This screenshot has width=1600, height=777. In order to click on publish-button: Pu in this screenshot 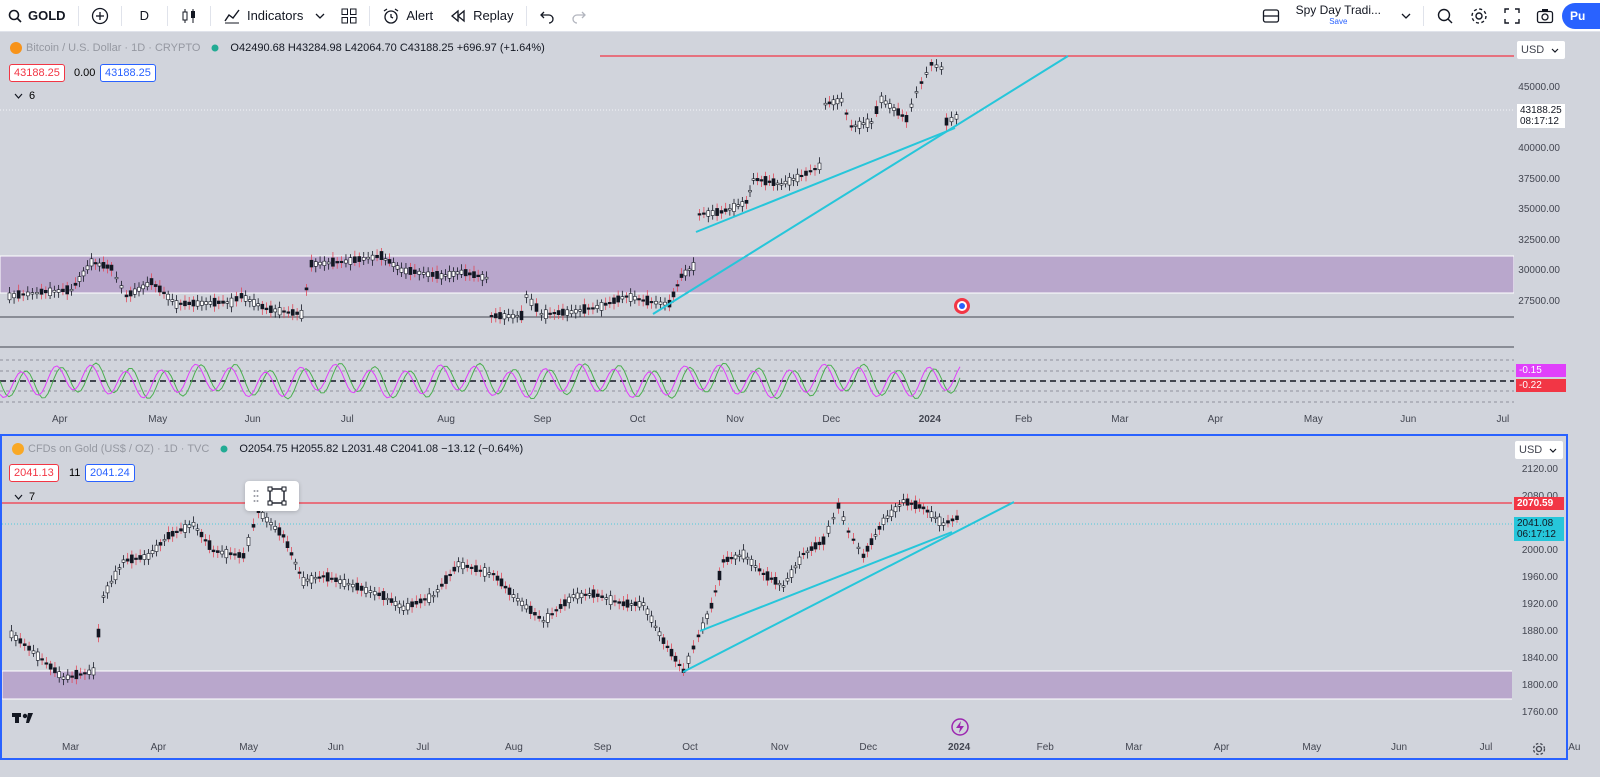, I will do `click(1581, 16)`.